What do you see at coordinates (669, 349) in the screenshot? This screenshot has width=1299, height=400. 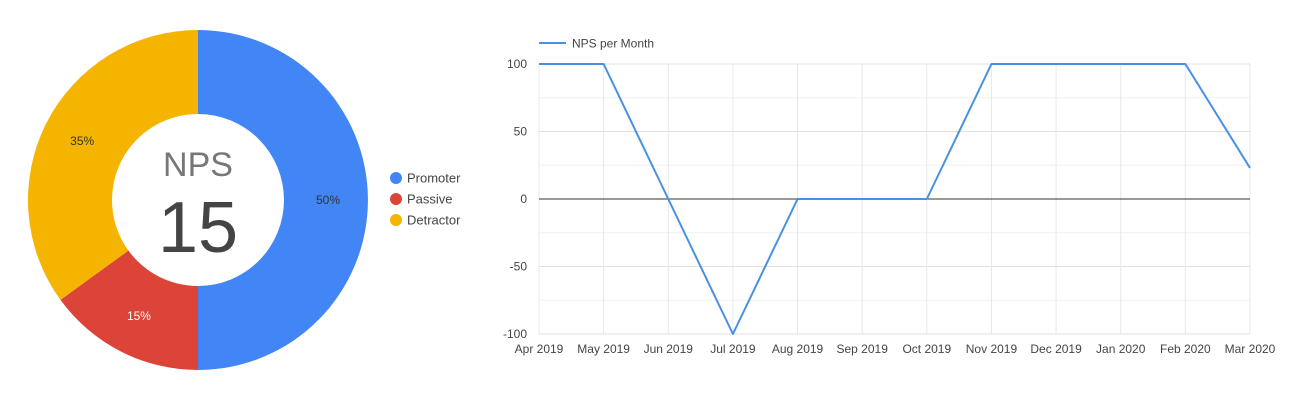 I see `x-tick-label: Jun 2019` at bounding box center [669, 349].